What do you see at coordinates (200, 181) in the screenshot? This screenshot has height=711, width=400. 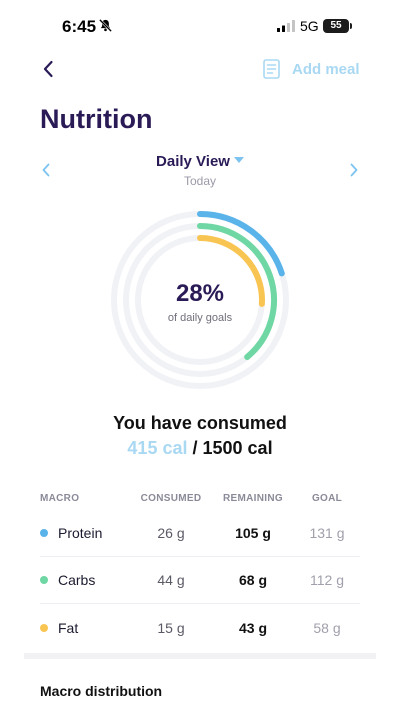 I see `view-date-label: Today` at bounding box center [200, 181].